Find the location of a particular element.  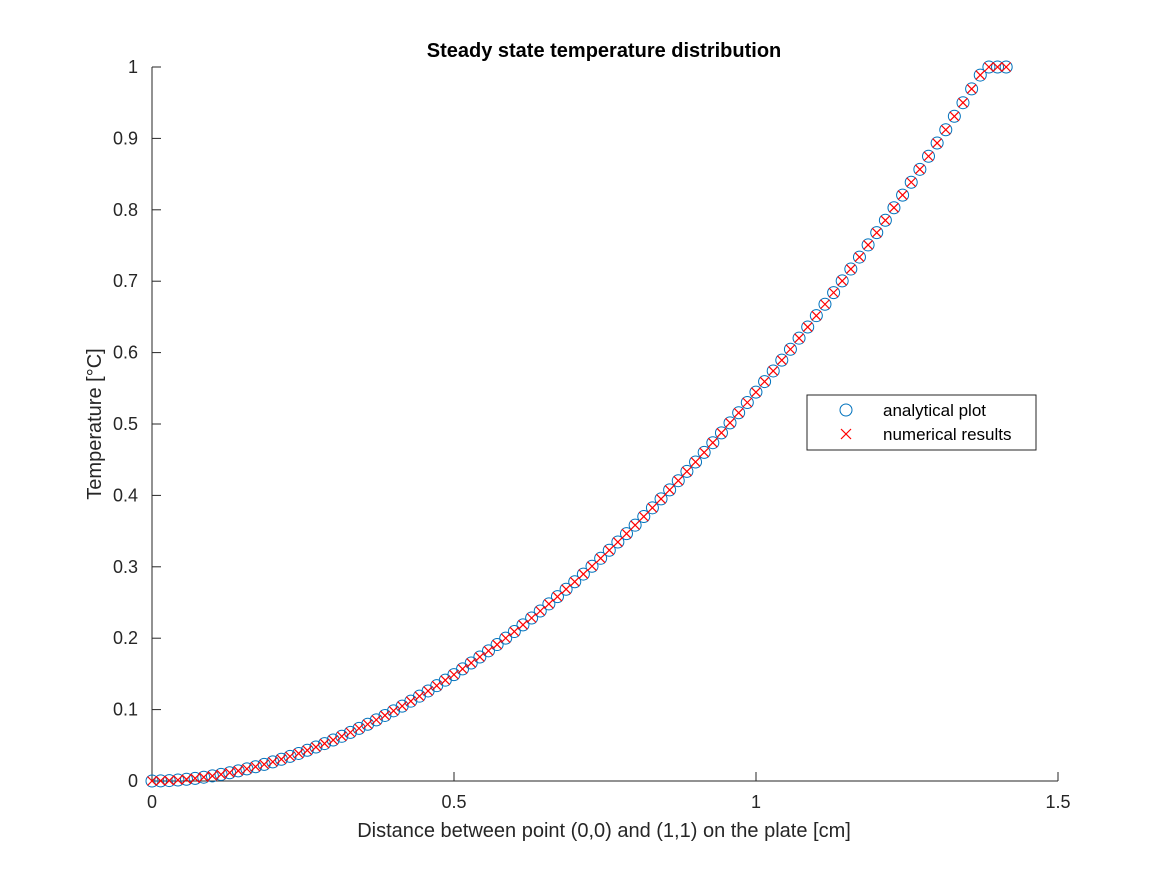

y-tick-label: 0.5 is located at coordinates (125, 424).